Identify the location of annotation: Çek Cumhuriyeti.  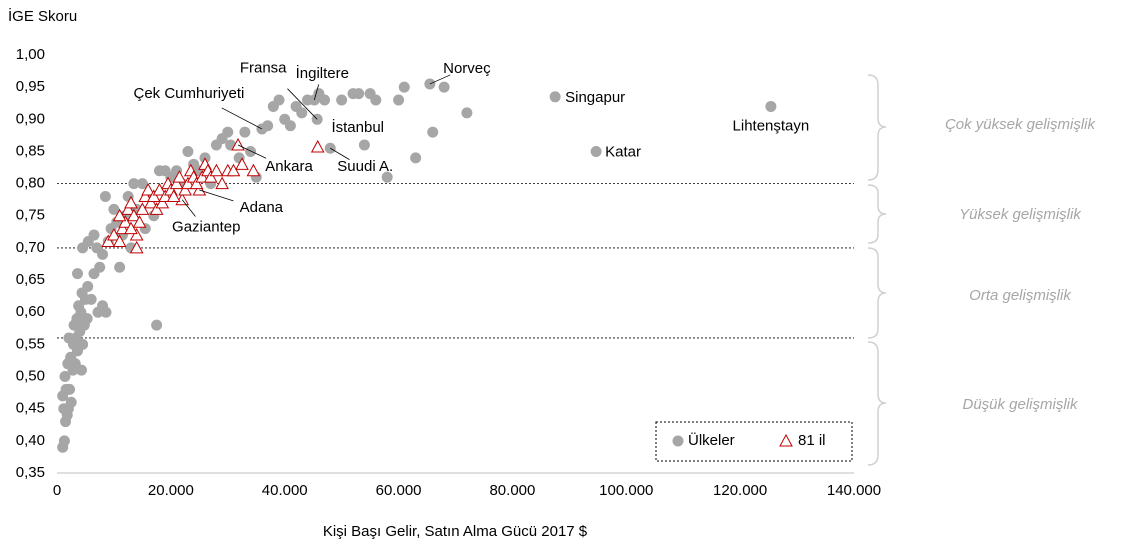
(189, 93).